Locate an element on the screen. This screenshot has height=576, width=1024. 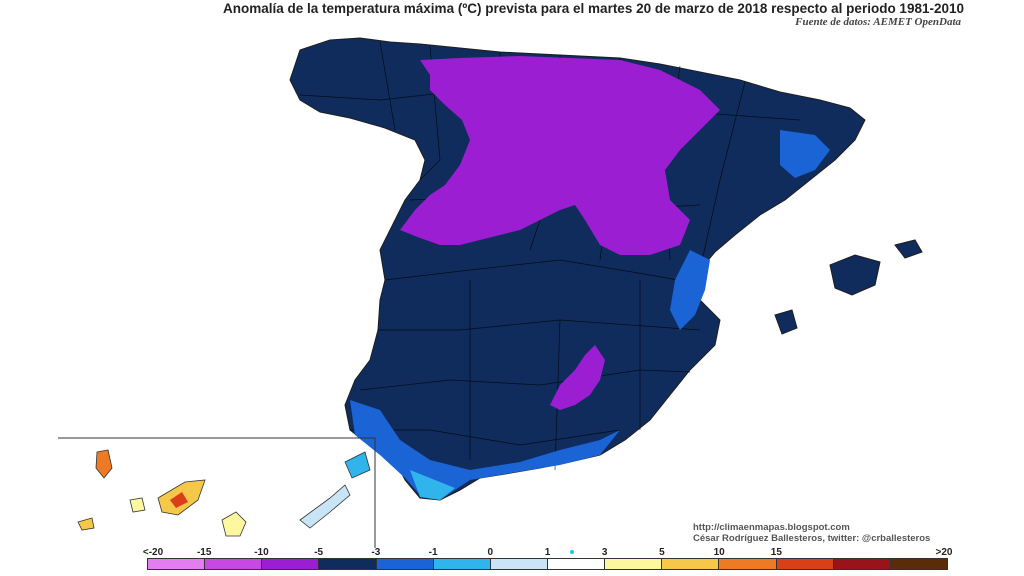
purple-anomaly-south is located at coordinates (577, 377).